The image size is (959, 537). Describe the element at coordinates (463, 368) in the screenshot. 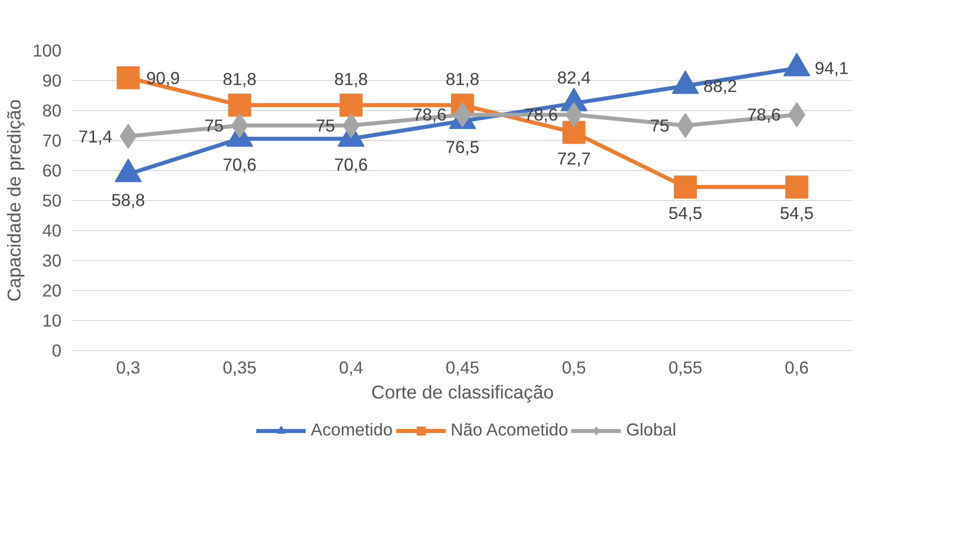

I see `x-tick-label: 0,45` at that location.